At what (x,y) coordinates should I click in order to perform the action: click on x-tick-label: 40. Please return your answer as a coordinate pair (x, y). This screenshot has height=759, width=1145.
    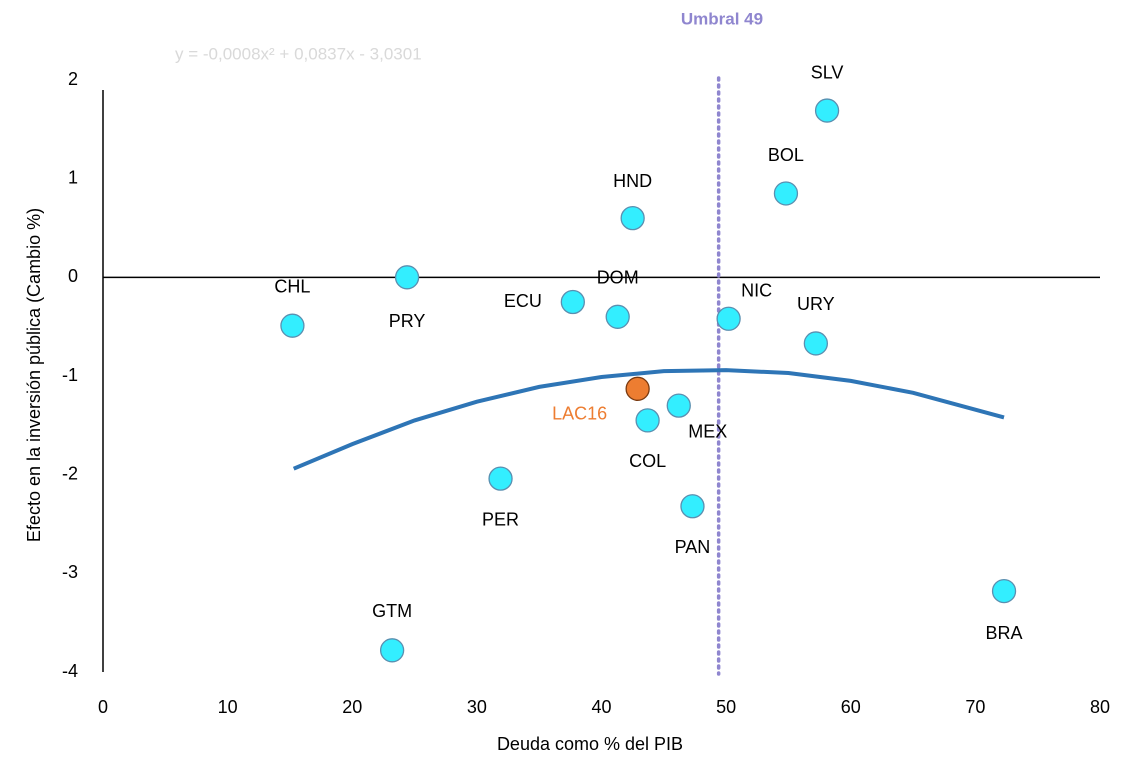
    Looking at the image, I should click on (601, 707).